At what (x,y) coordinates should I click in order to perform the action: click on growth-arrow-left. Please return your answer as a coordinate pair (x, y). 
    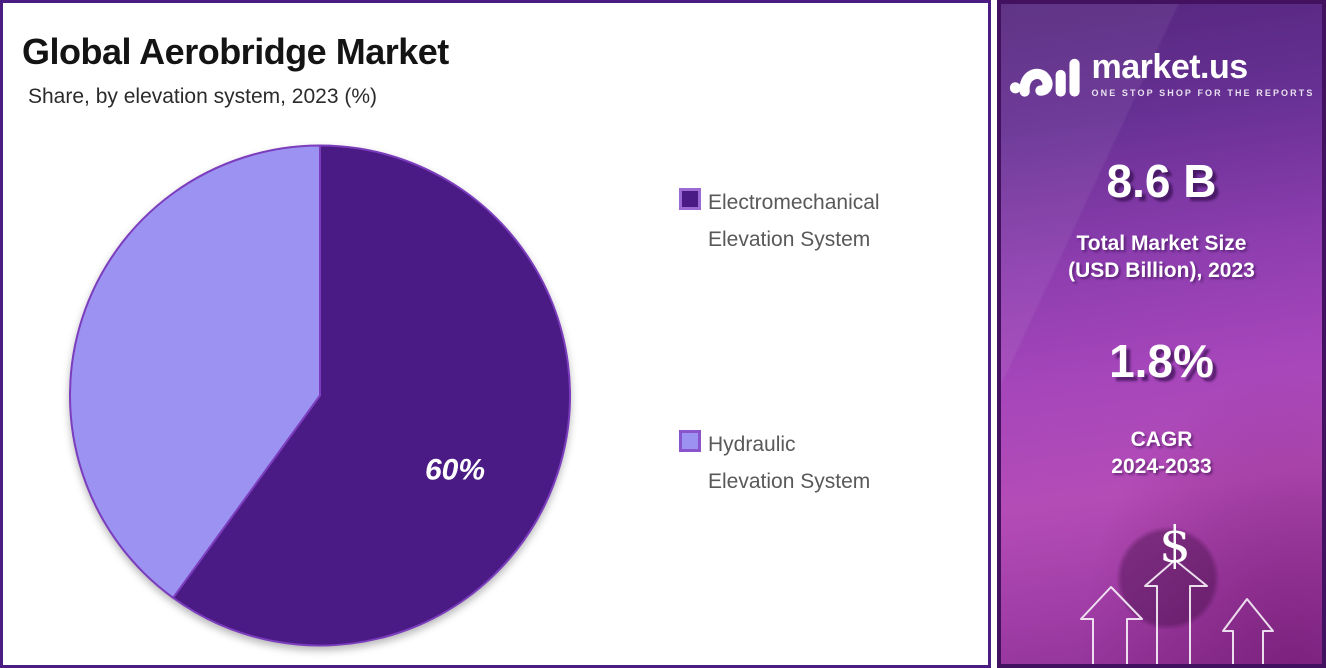
    Looking at the image, I should click on (1111, 625).